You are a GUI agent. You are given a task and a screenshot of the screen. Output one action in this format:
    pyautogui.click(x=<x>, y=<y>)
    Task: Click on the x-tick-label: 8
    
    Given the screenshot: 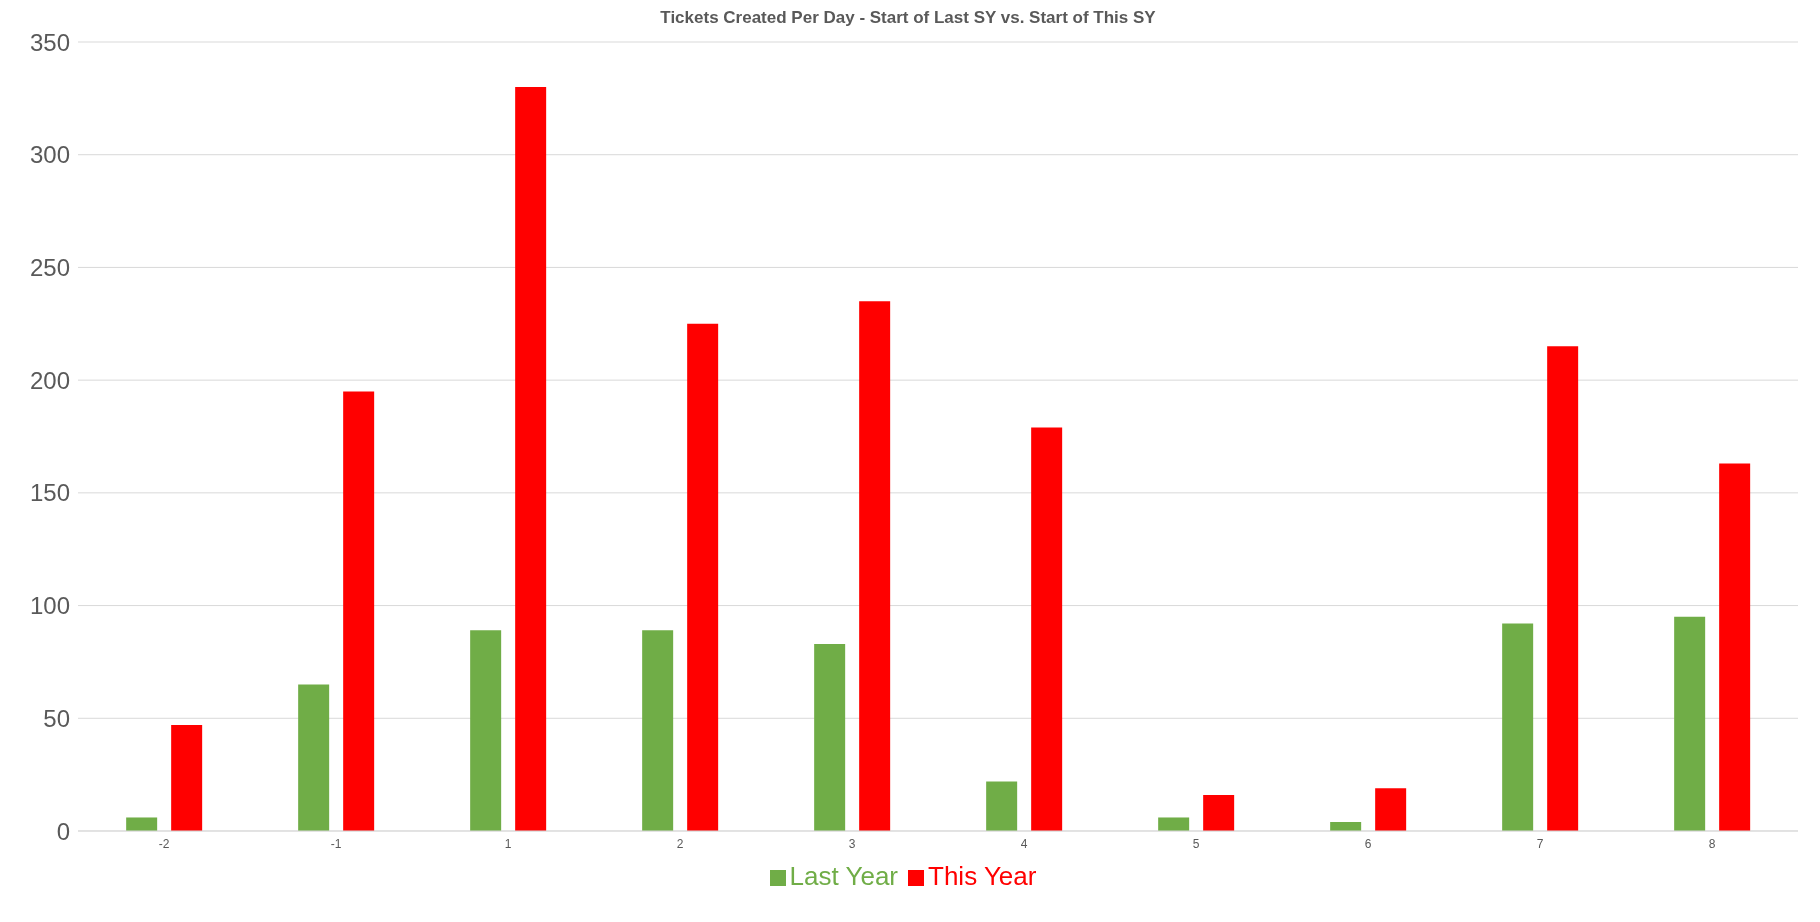 What is the action you would take?
    pyautogui.click(x=1712, y=843)
    